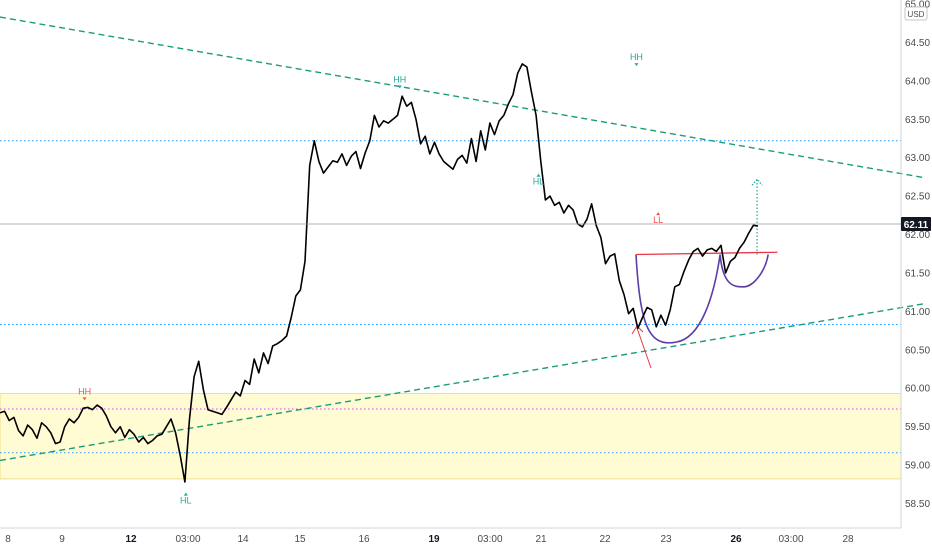  I want to click on x-tick-label: 19, so click(434, 539).